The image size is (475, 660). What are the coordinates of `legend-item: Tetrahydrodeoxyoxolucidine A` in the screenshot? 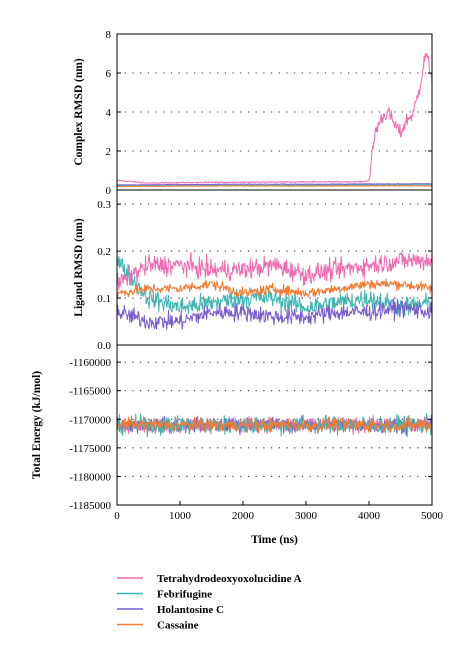 It's located at (209, 579).